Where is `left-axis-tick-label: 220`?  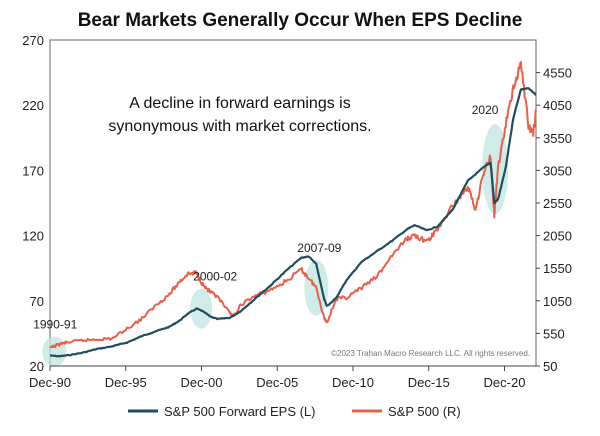 left-axis-tick-label: 220 is located at coordinates (33, 105).